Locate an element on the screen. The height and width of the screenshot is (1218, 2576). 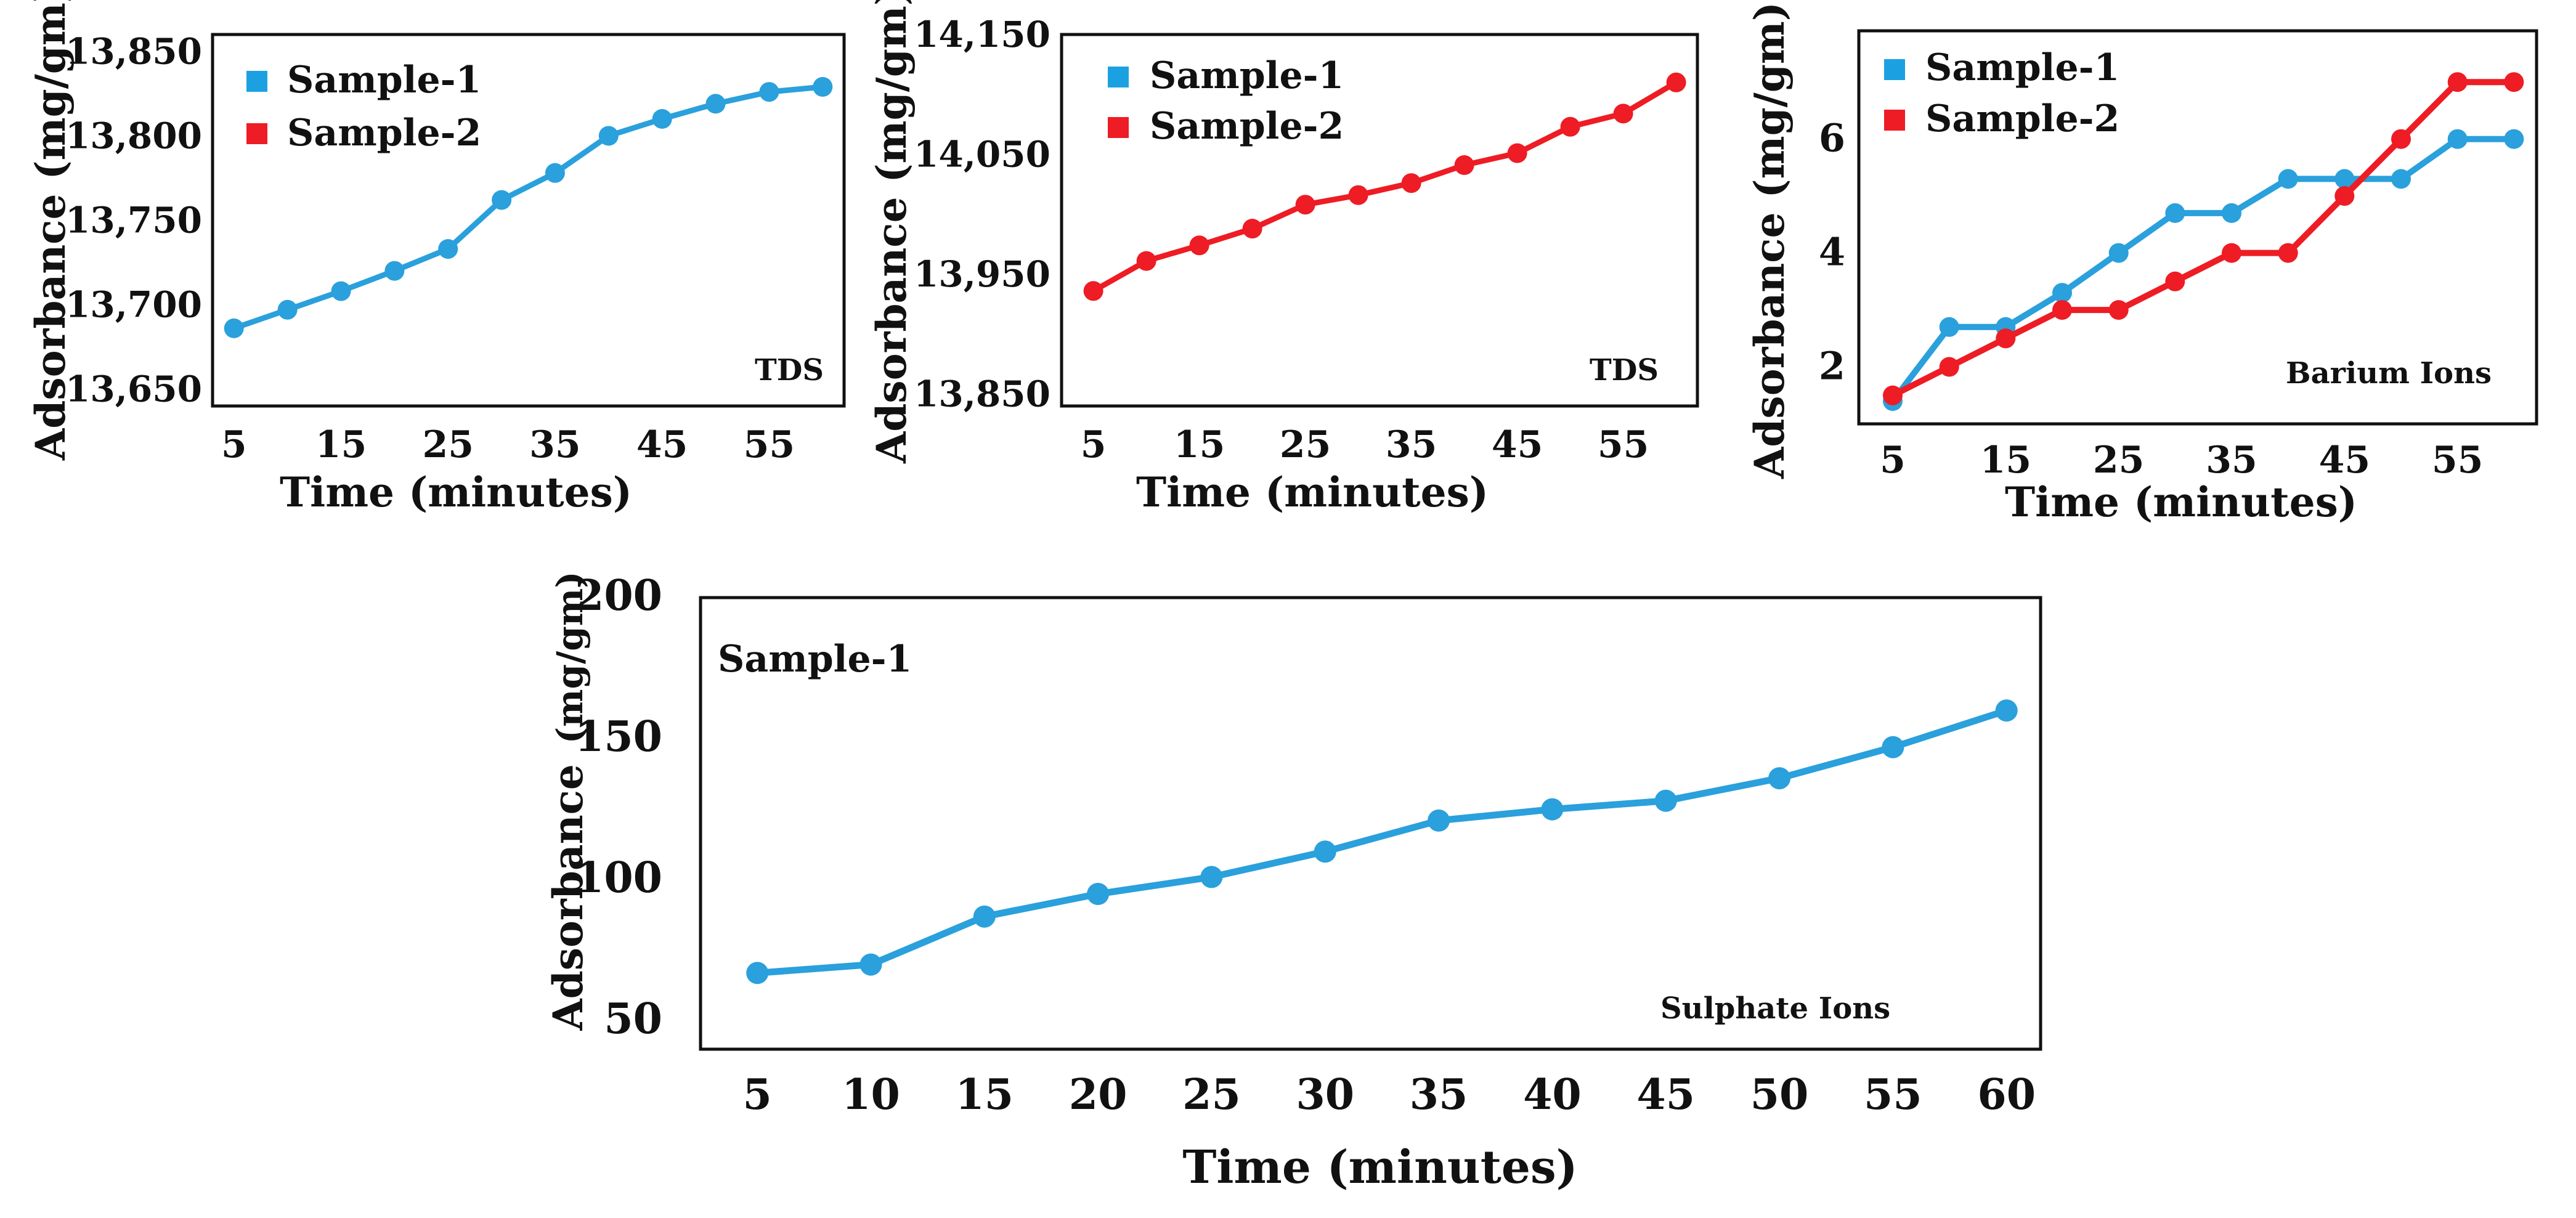
y-axis-label-unit: (mg/gm) is located at coordinates (570, 657).